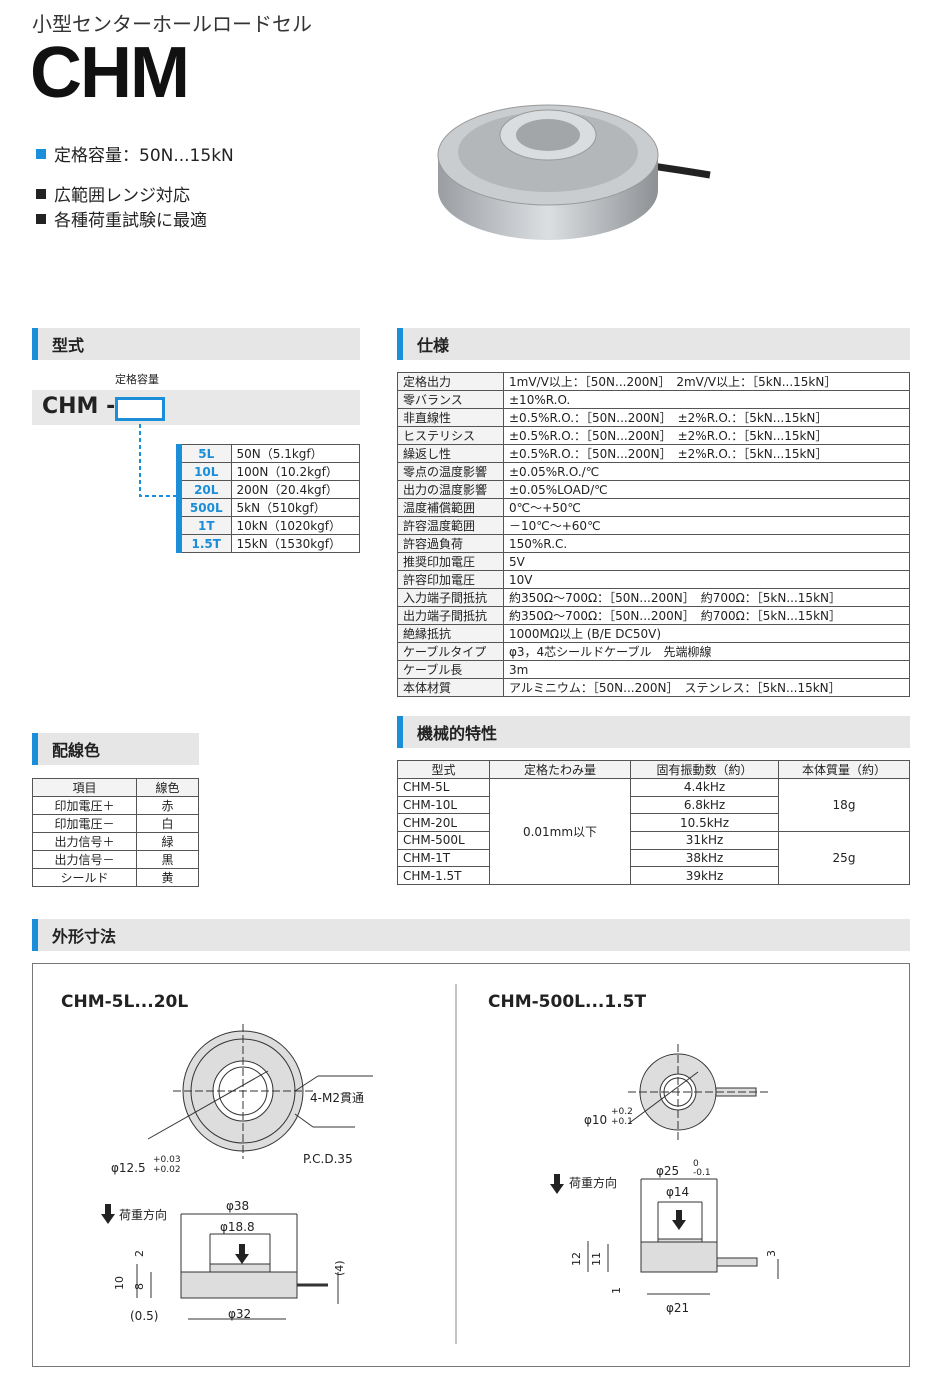  I want to click on cell-model: CHM-10L, so click(443, 805).